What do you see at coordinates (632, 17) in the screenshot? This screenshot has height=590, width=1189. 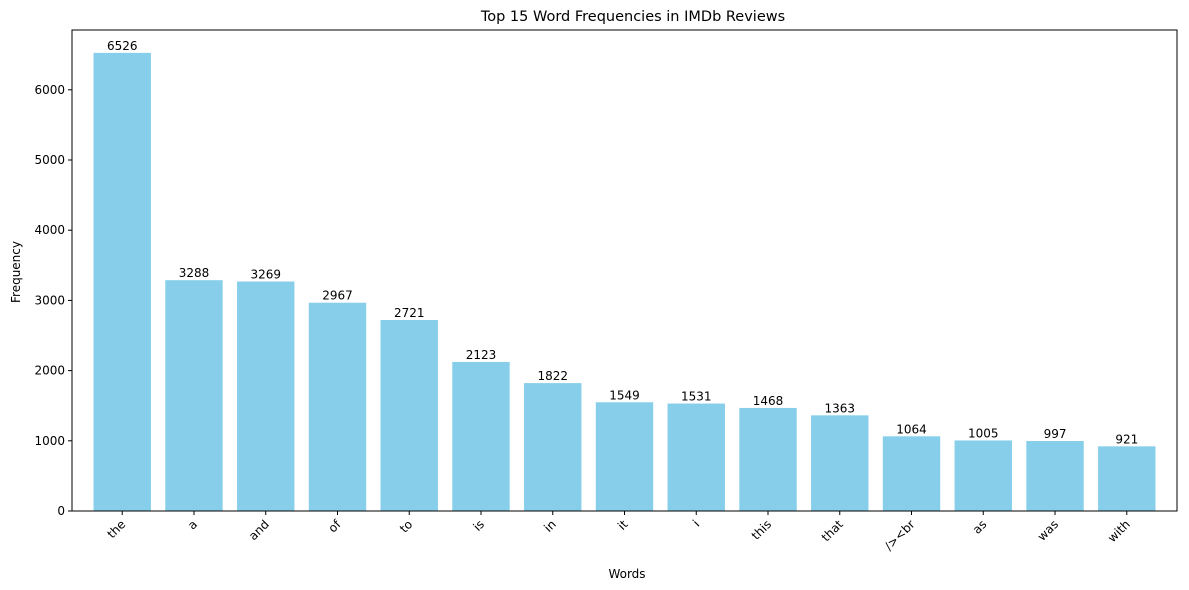 I see `chart-title: Top 15 Word Frequencies in IMDb Reviews` at bounding box center [632, 17].